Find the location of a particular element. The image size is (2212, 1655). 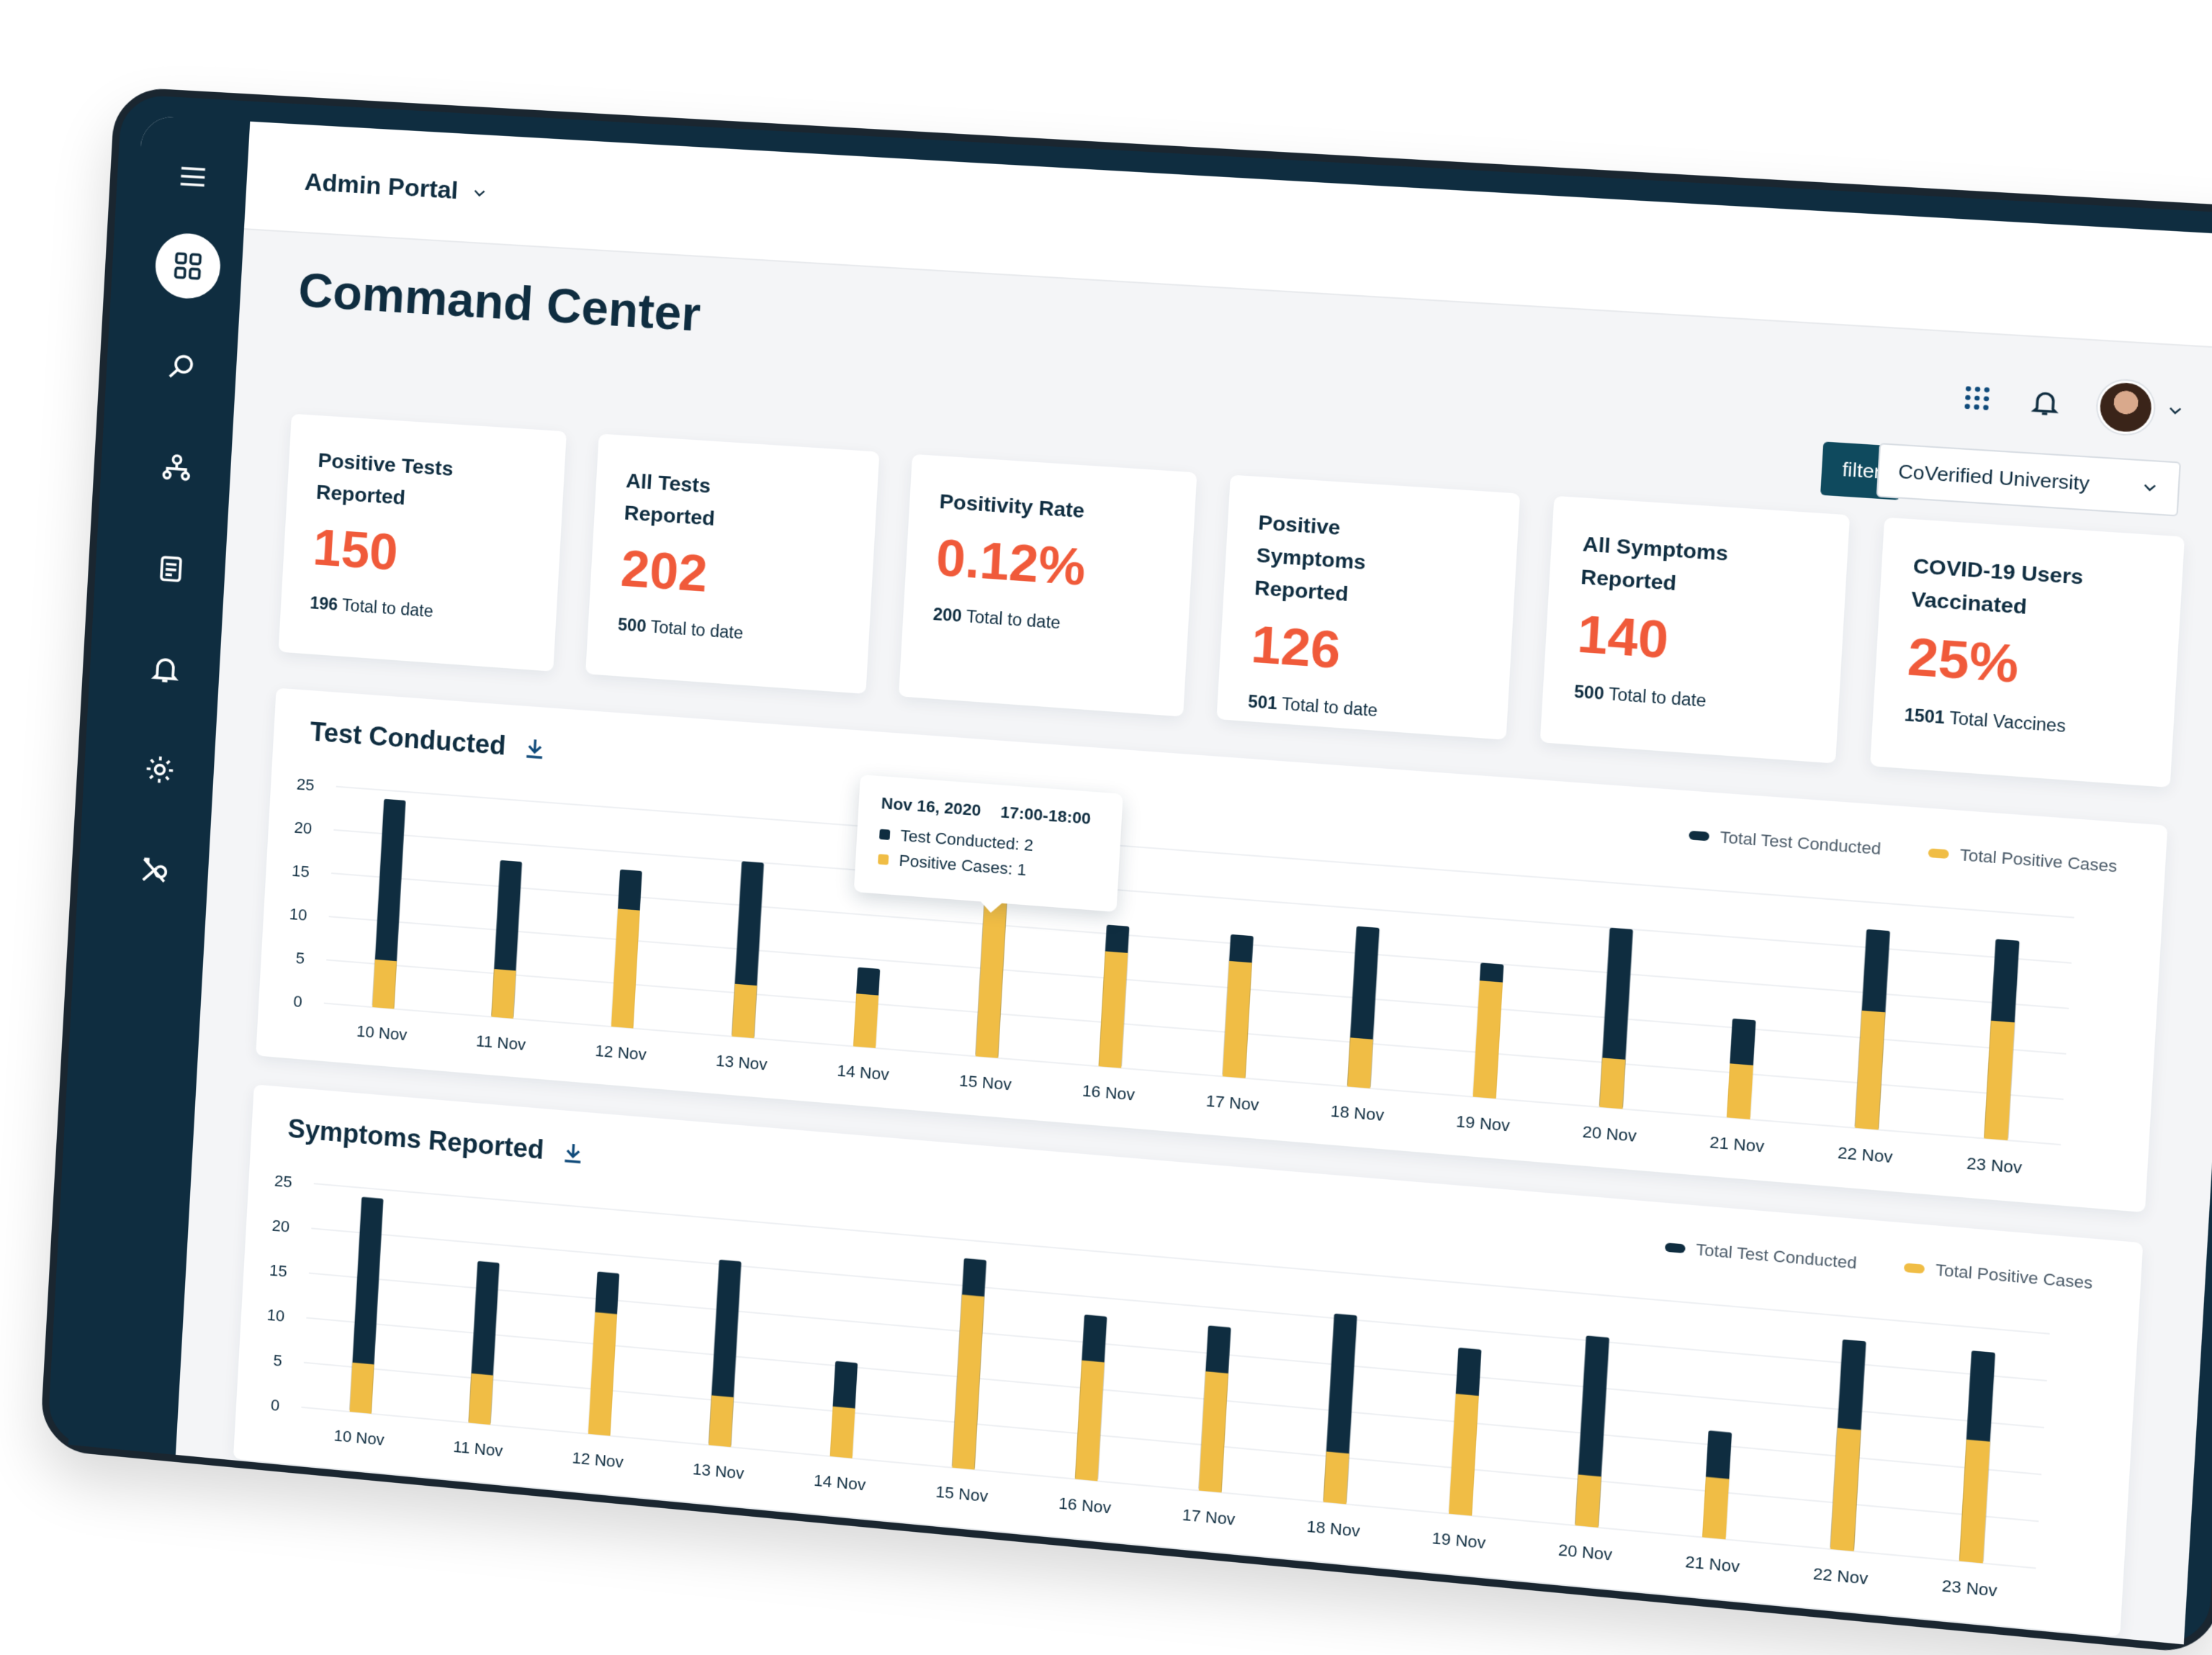

card-label: All Tests Reported is located at coordinates (711, 503).